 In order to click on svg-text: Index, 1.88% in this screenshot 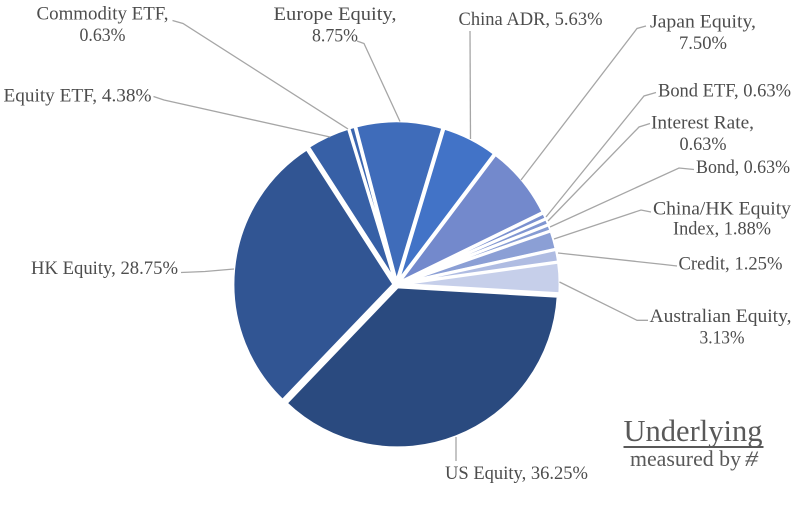, I will do `click(722, 229)`.